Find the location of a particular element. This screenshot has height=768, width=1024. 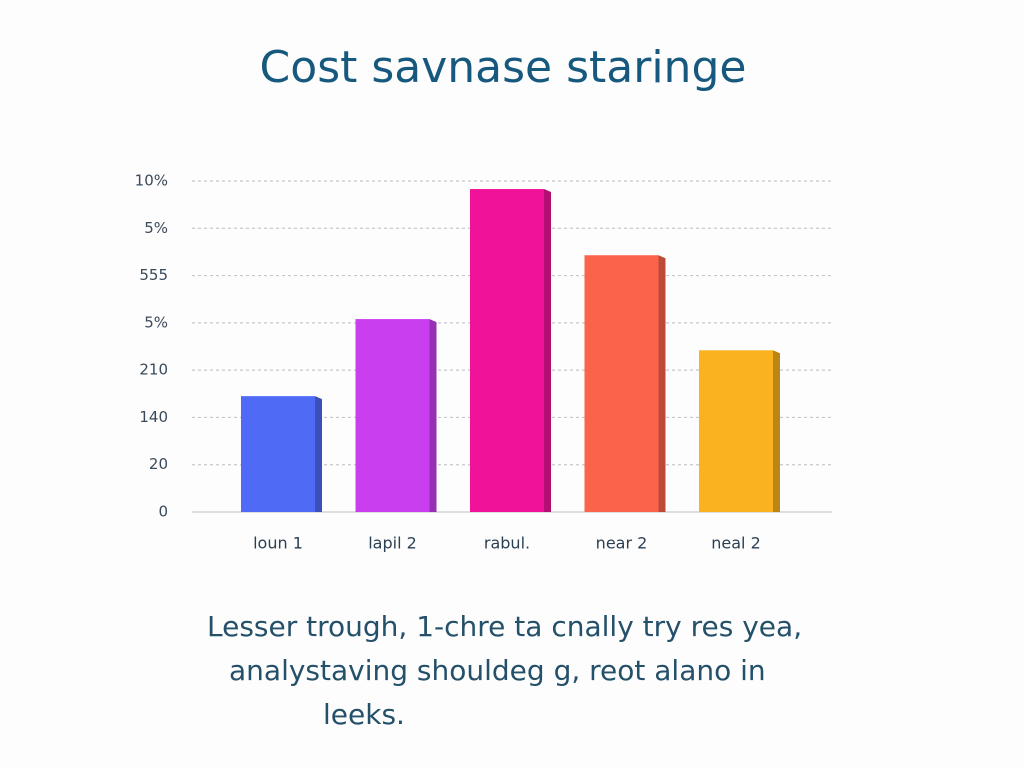

x-tick-label: neal 2 is located at coordinates (736, 543).